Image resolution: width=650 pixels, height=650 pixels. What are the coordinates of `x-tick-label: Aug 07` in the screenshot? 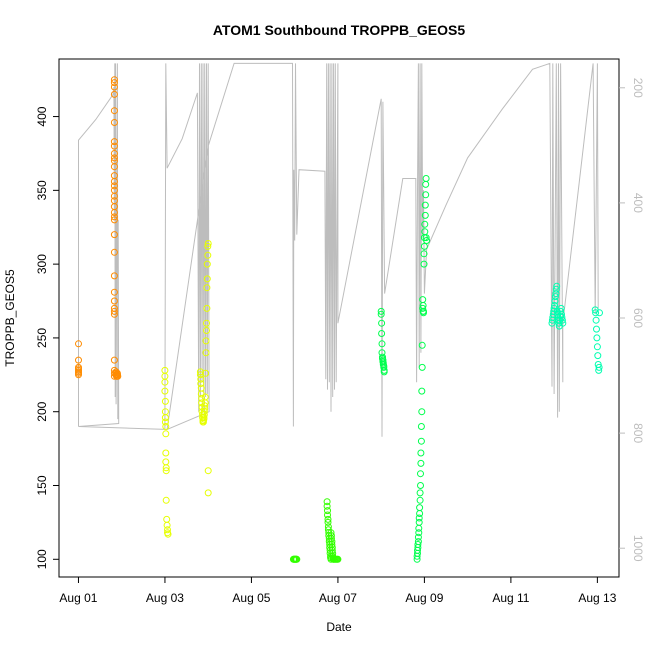 It's located at (338, 598).